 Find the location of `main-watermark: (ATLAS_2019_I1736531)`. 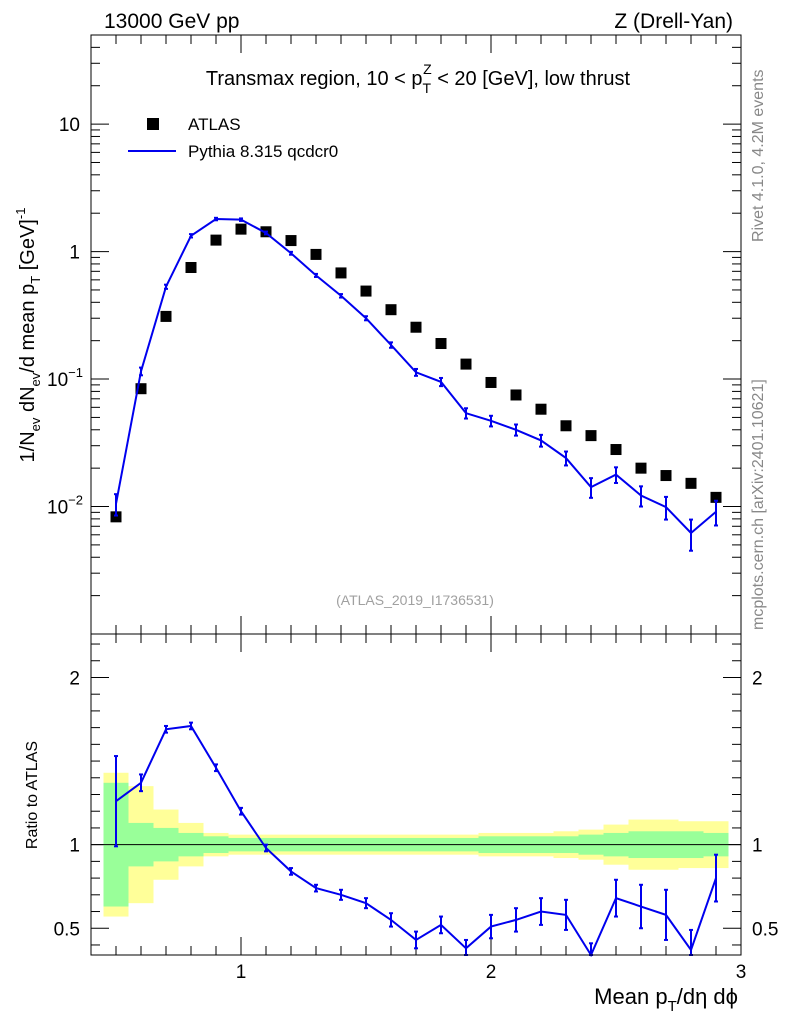

main-watermark: (ATLAS_2019_I1736531) is located at coordinates (415, 600).